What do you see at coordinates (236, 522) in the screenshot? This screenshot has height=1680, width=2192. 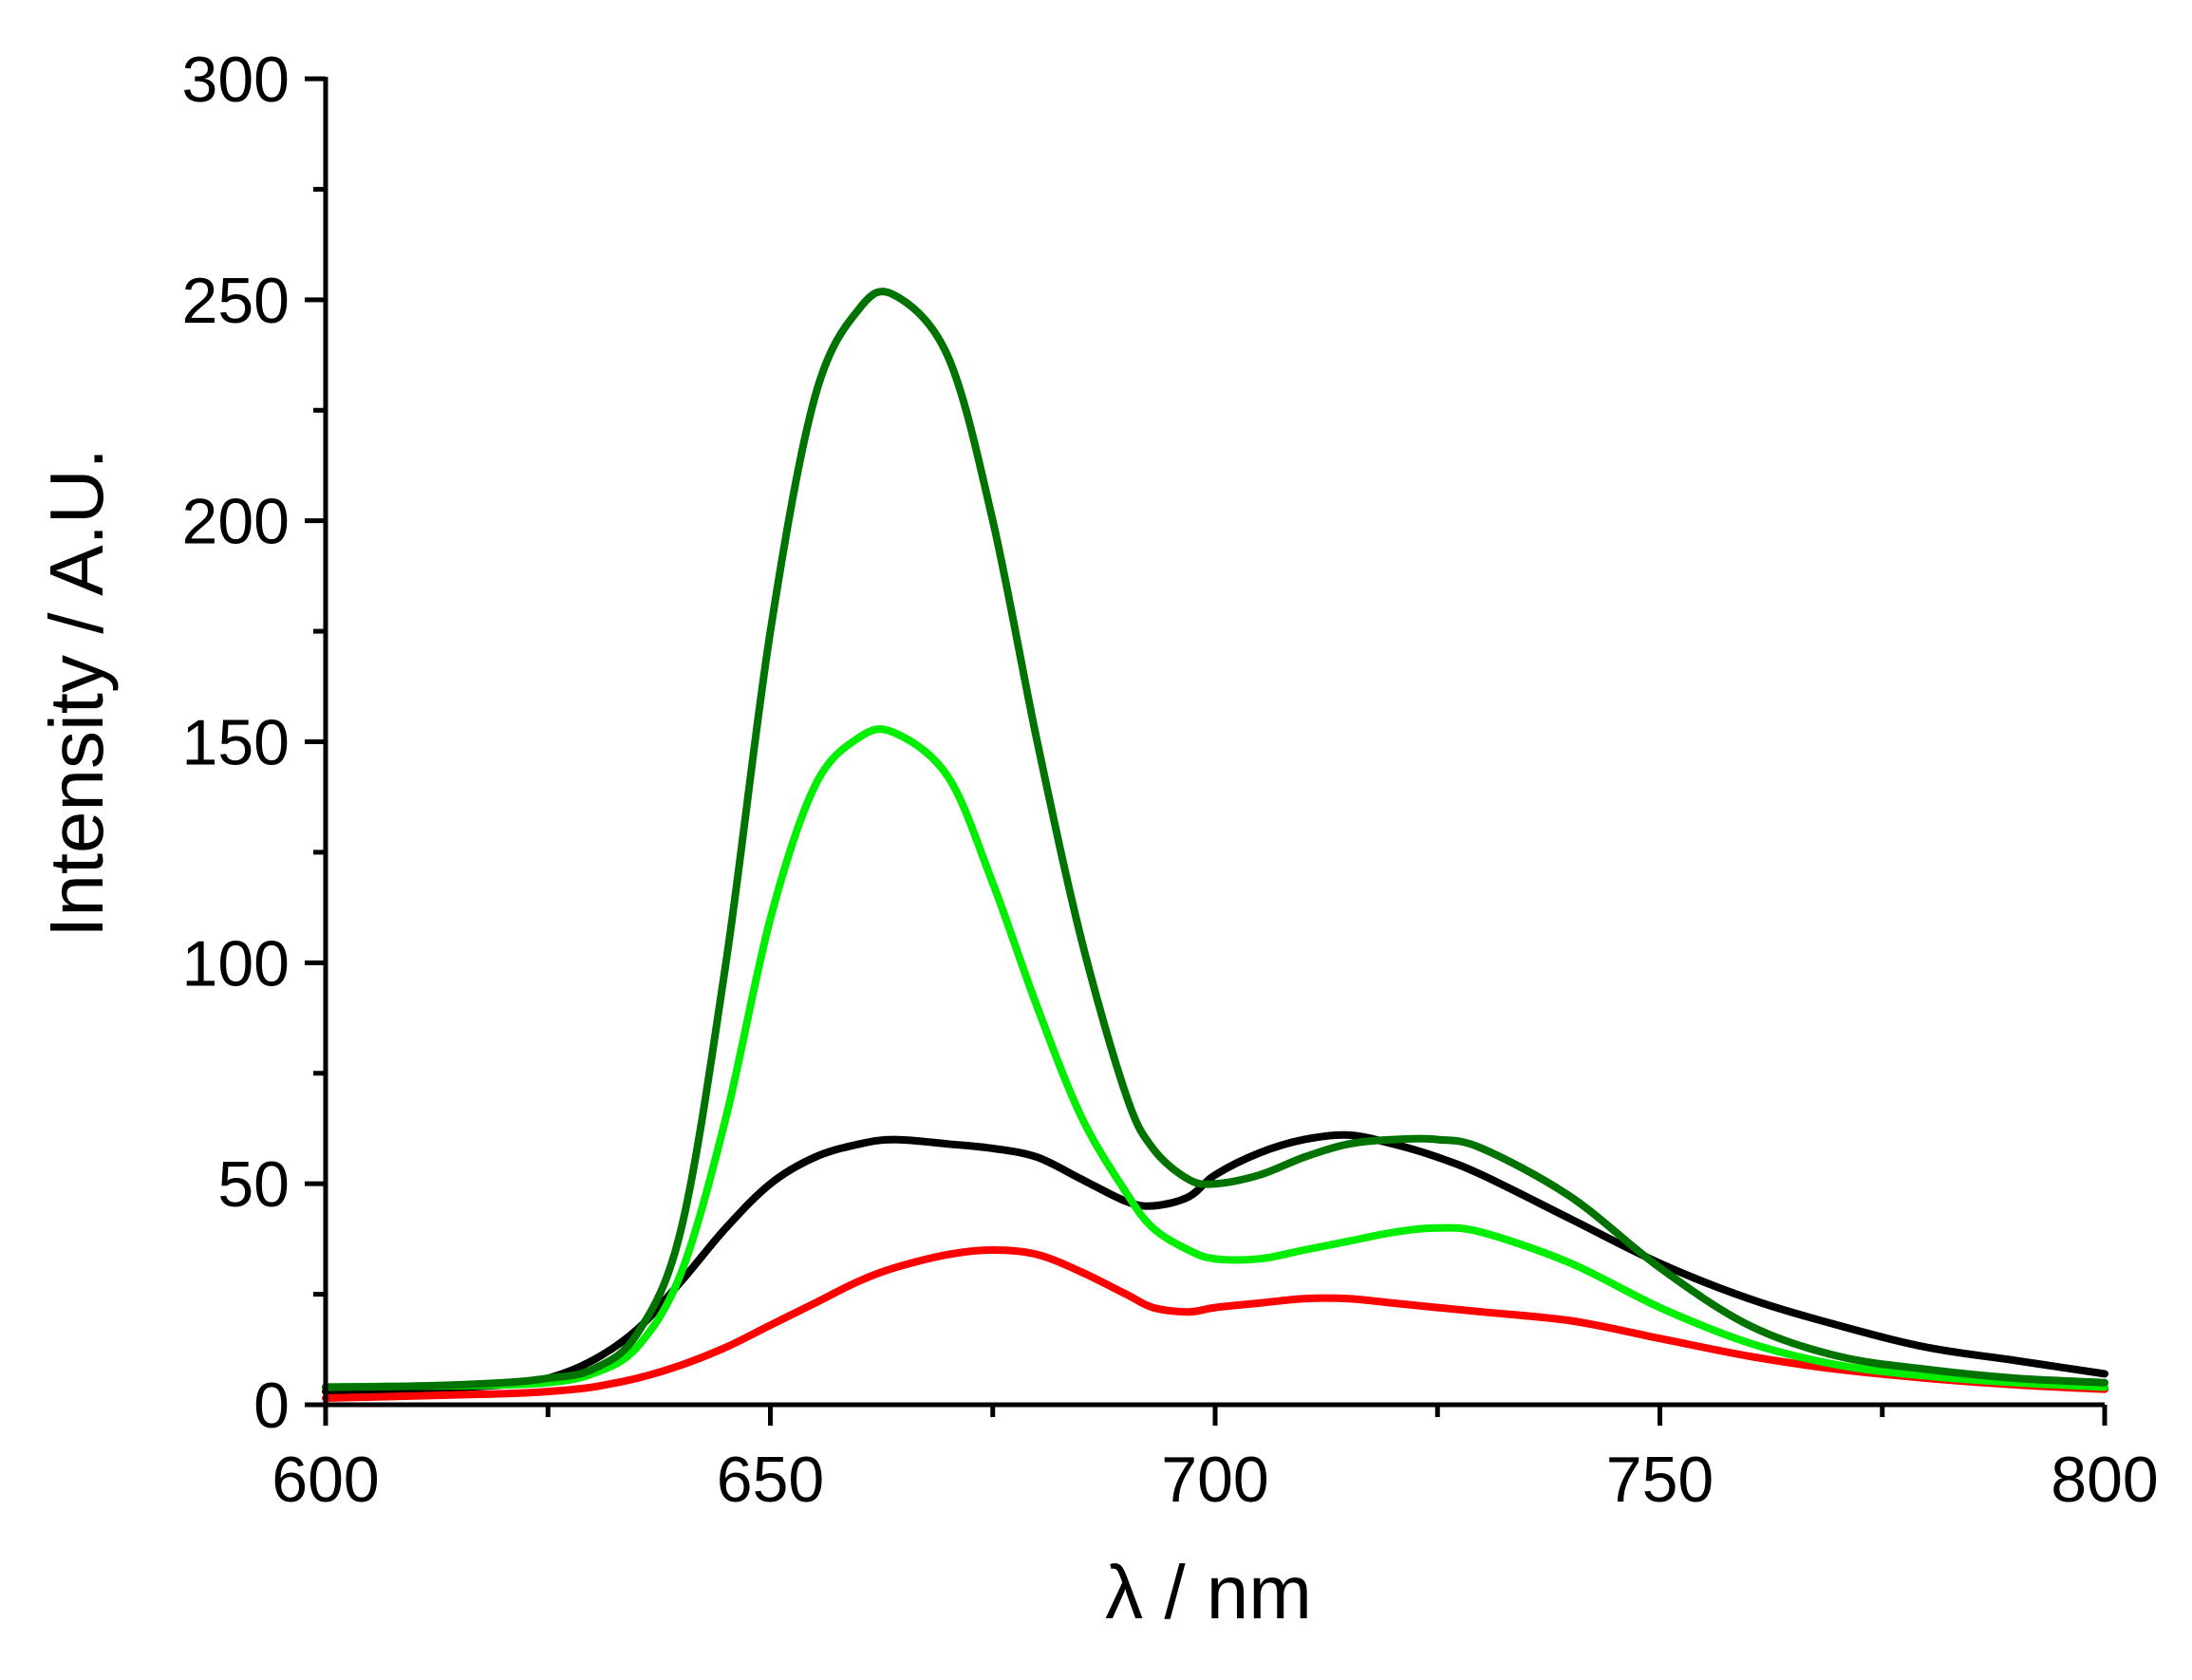 I see `y-tick-label: 200` at bounding box center [236, 522].